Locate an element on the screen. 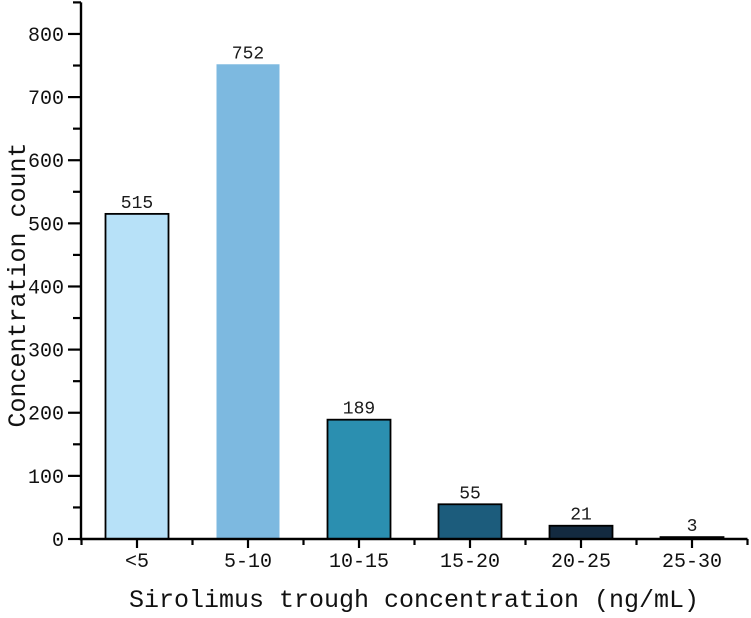  y-axis-title: Concentration count is located at coordinates (18, 284).